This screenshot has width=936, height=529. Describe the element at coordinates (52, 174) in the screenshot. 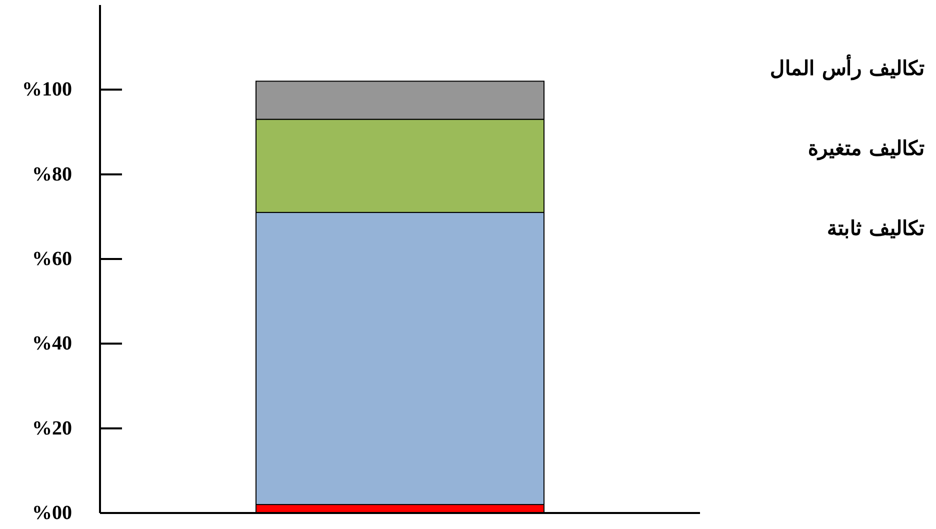

I see `y-tick-label: %80` at that location.